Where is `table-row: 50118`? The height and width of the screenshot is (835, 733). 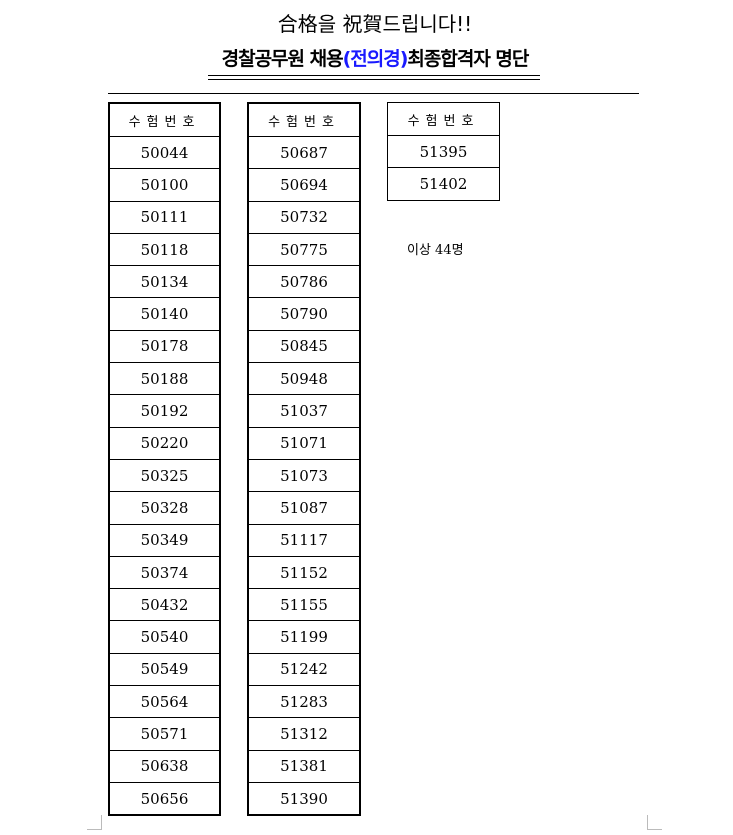
table-row: 50118 is located at coordinates (164, 249).